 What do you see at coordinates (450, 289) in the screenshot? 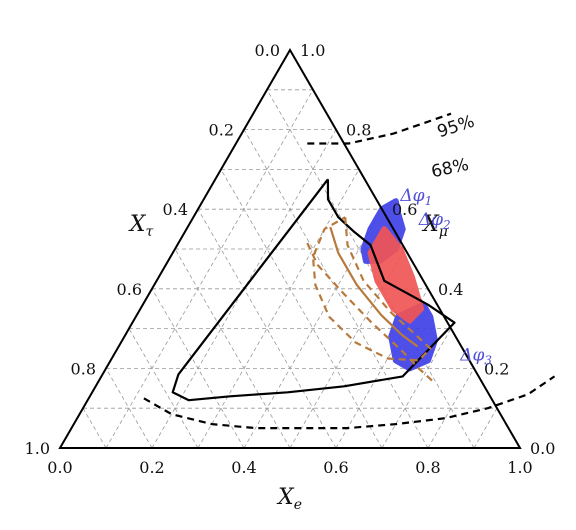
I see `right-tick-label: 0.4` at bounding box center [450, 289].